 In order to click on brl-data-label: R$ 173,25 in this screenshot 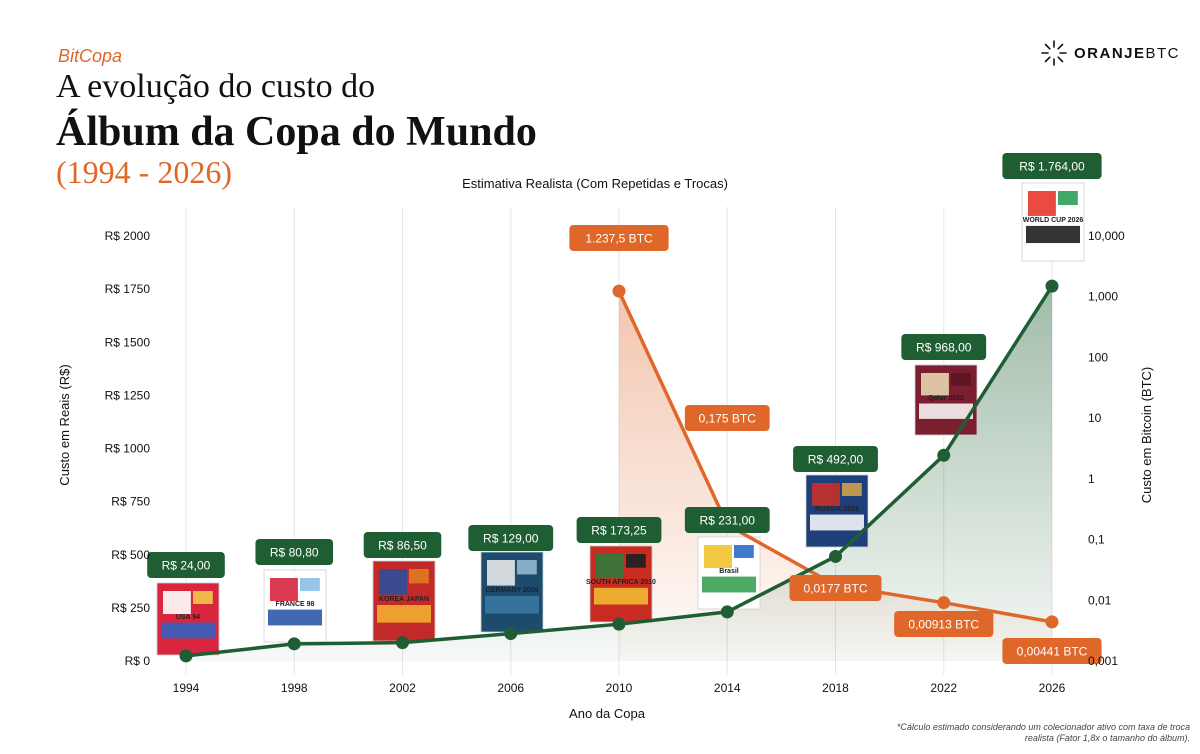, I will do `click(619, 530)`.